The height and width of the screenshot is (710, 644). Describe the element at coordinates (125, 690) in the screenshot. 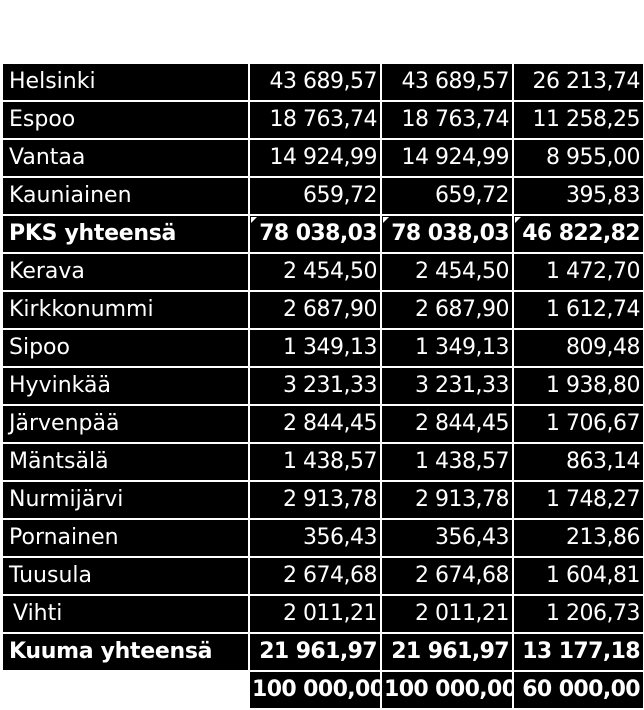

I see `empty-cell` at that location.